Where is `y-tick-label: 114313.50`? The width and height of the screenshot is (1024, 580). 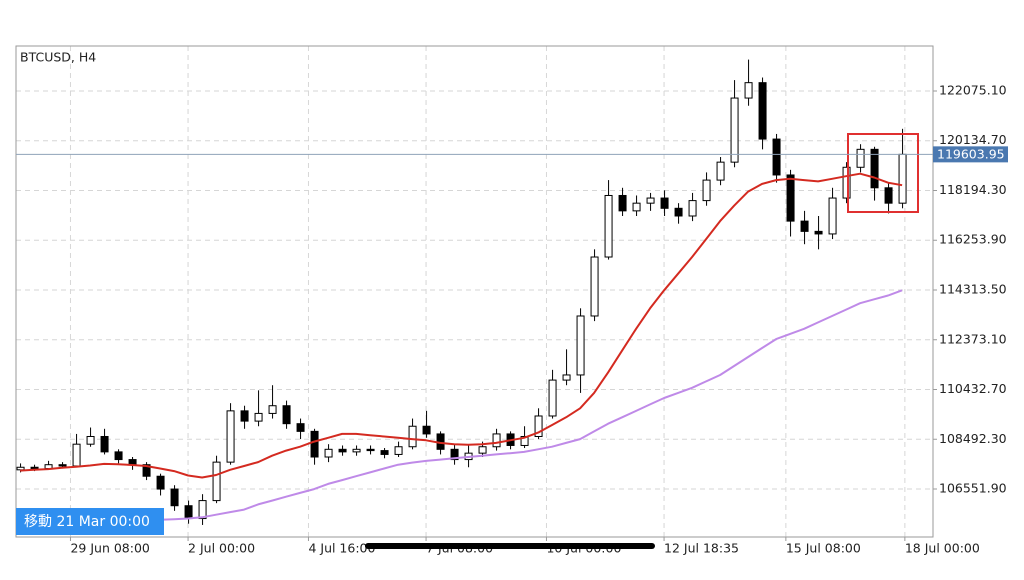 y-tick-label: 114313.50 is located at coordinates (973, 289).